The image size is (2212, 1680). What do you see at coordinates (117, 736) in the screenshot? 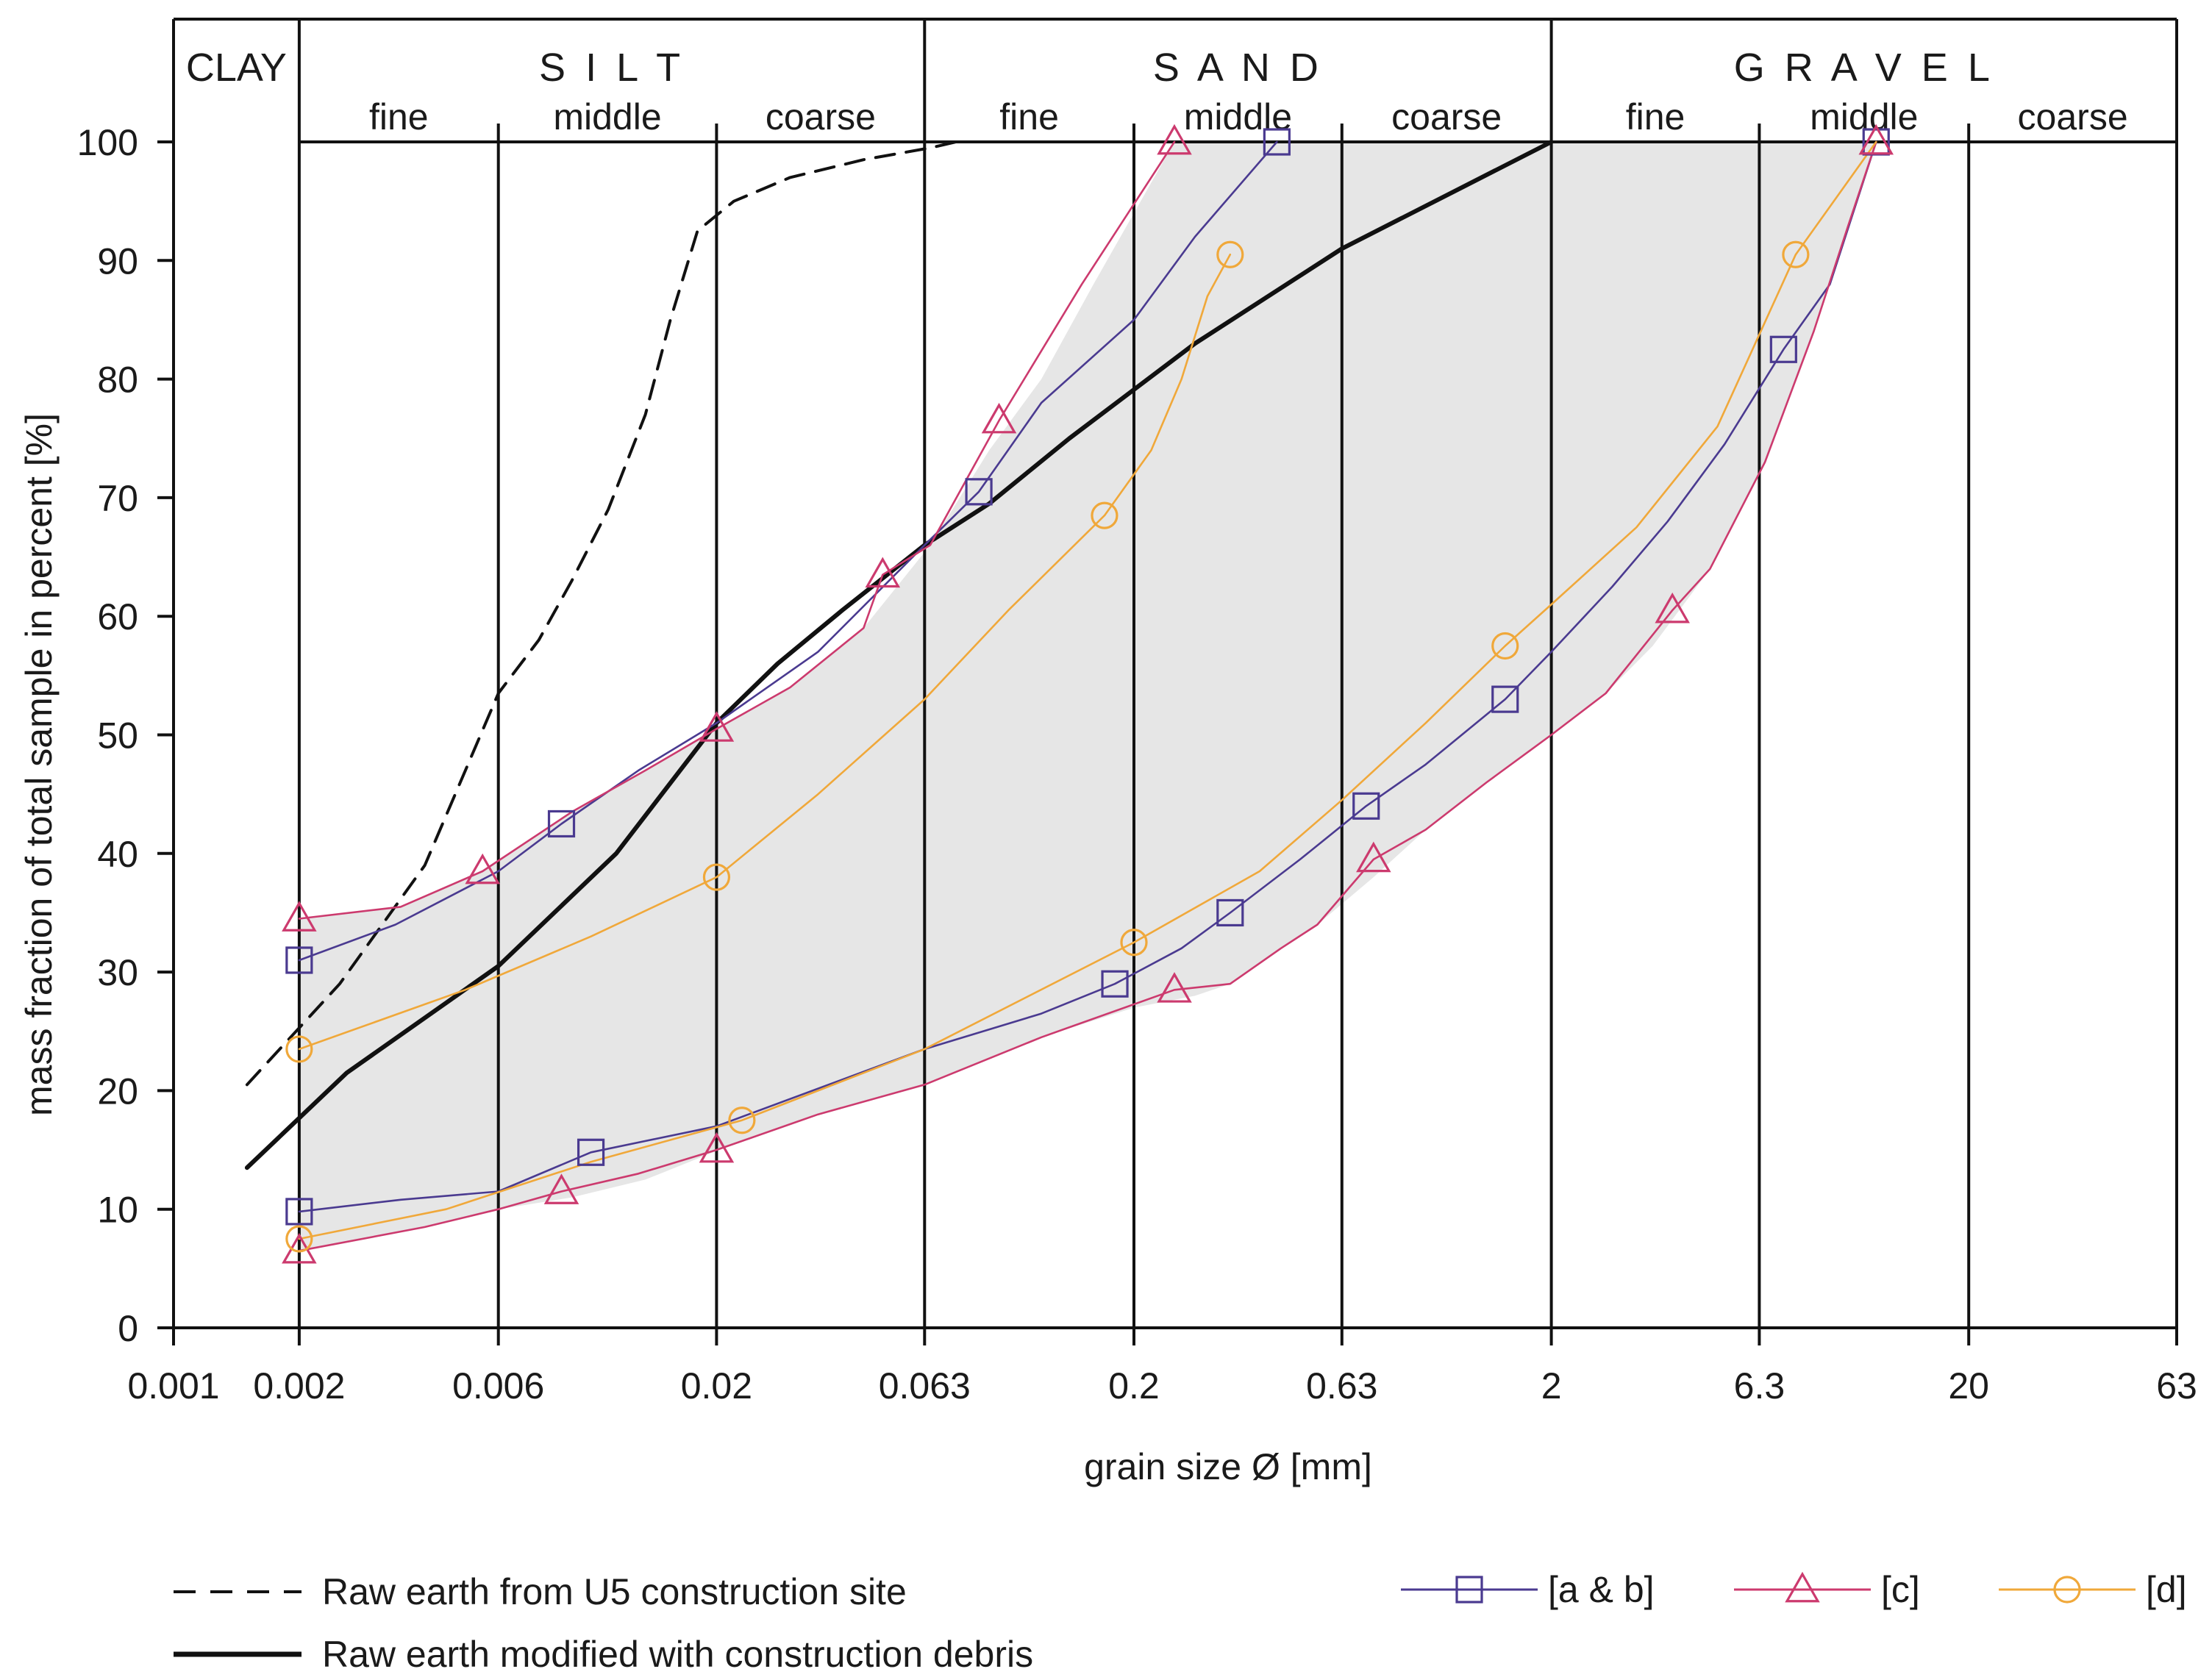
I see `y-tick-label-5: 50` at bounding box center [117, 736].